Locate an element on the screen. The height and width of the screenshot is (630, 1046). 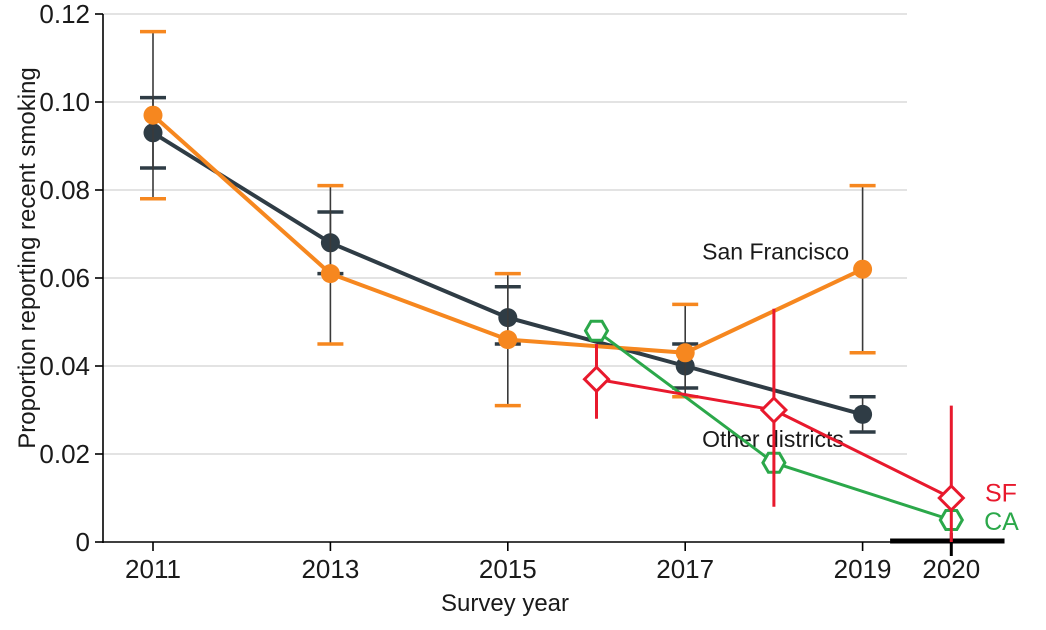
x-tick-label: 2017 is located at coordinates (685, 569).